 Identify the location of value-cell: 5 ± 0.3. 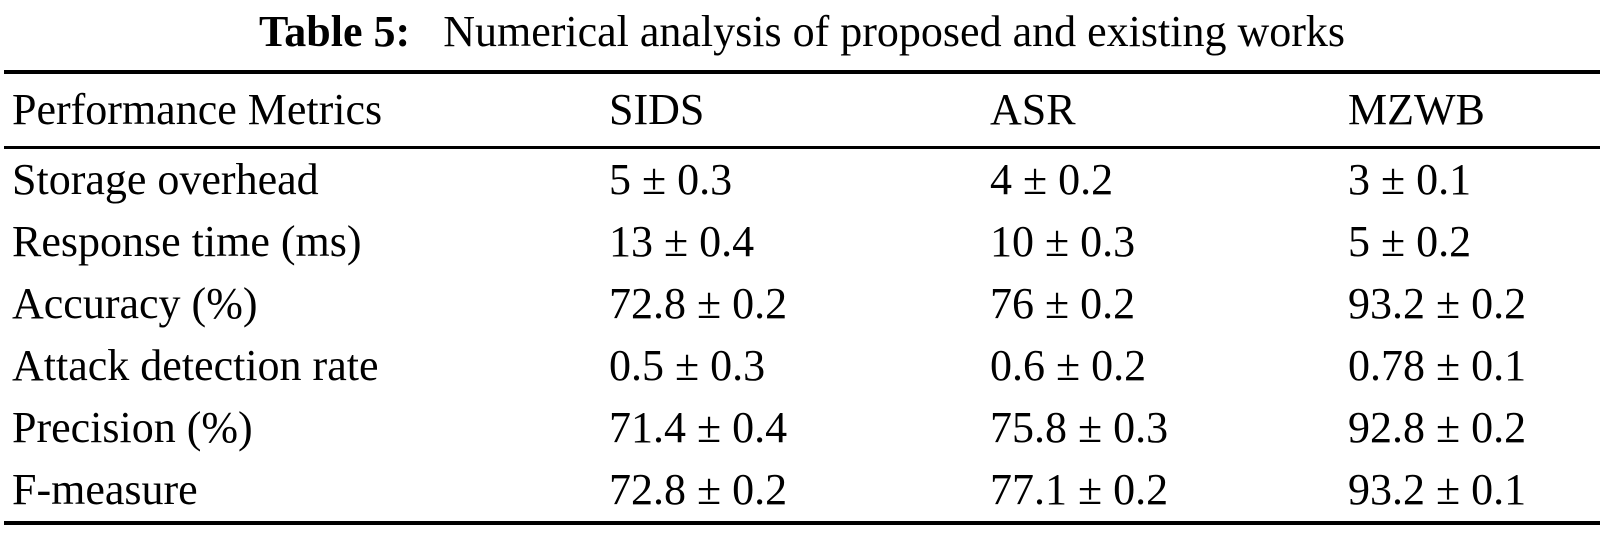
(671, 179).